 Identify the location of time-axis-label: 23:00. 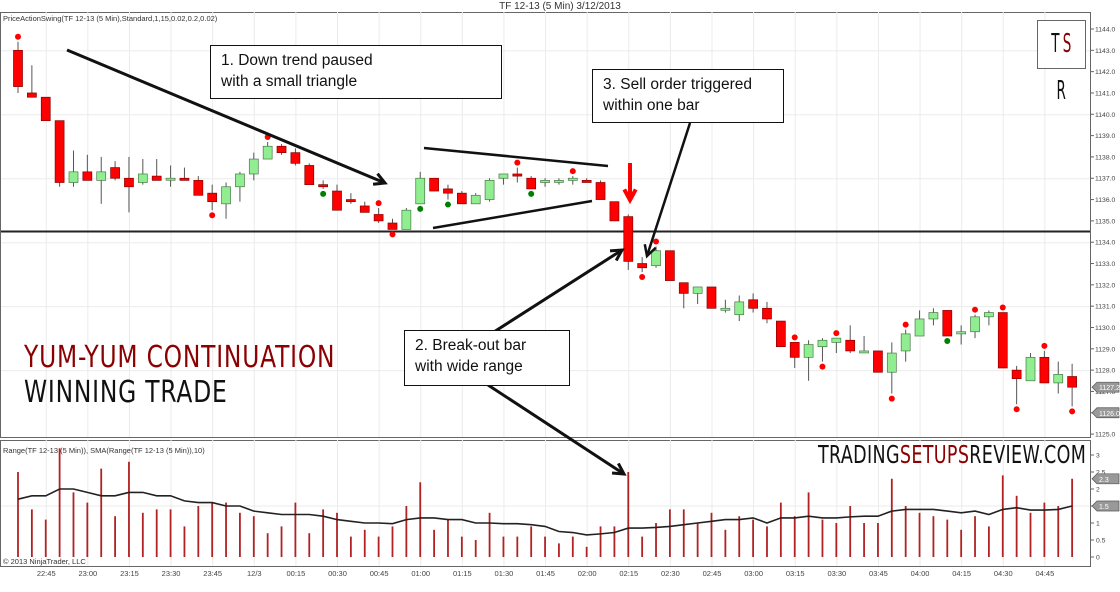
(87, 573).